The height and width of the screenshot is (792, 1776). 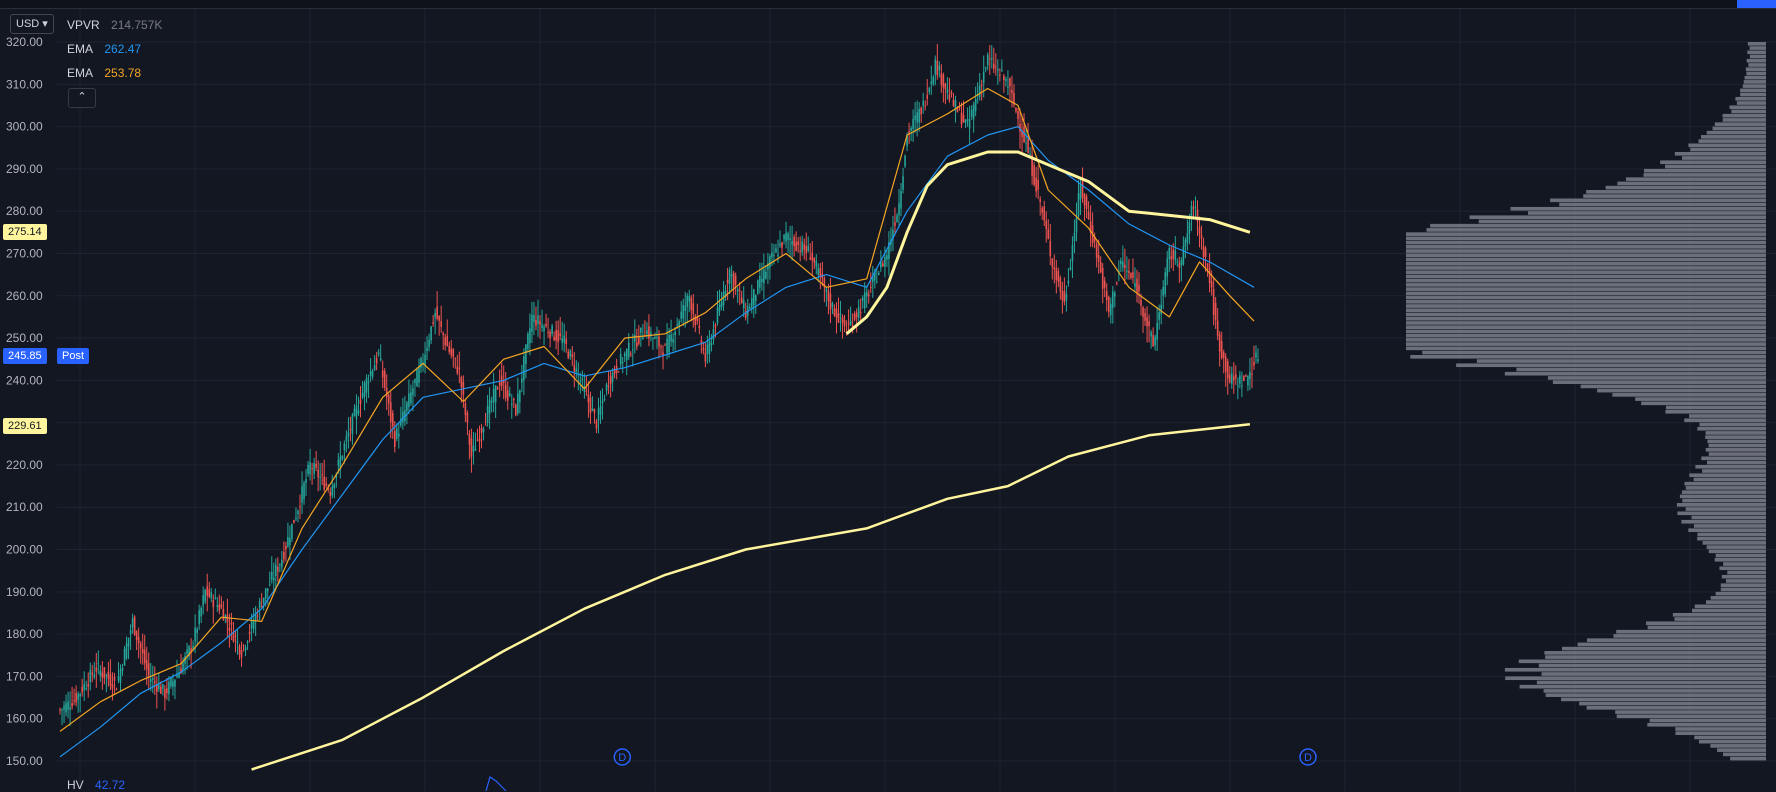 What do you see at coordinates (104, 73) in the screenshot?
I see `legend-ema-slow: EMA 253.78` at bounding box center [104, 73].